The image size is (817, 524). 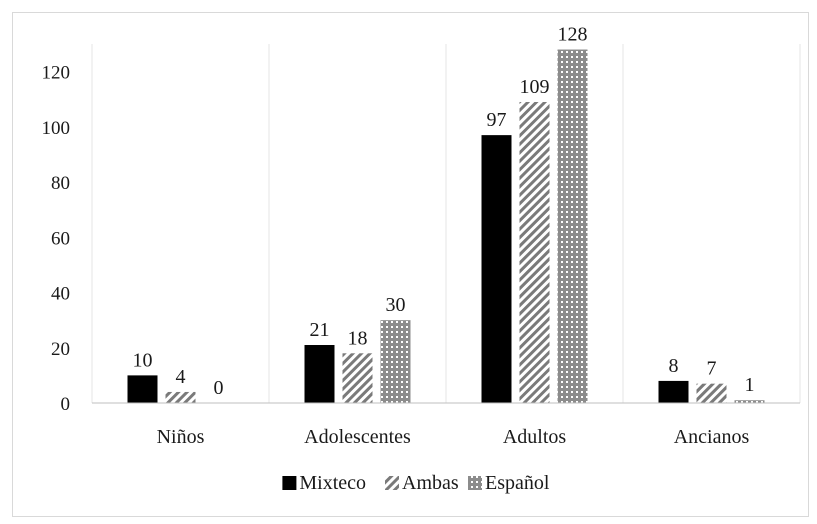 I want to click on data-label: 8, so click(x=674, y=366).